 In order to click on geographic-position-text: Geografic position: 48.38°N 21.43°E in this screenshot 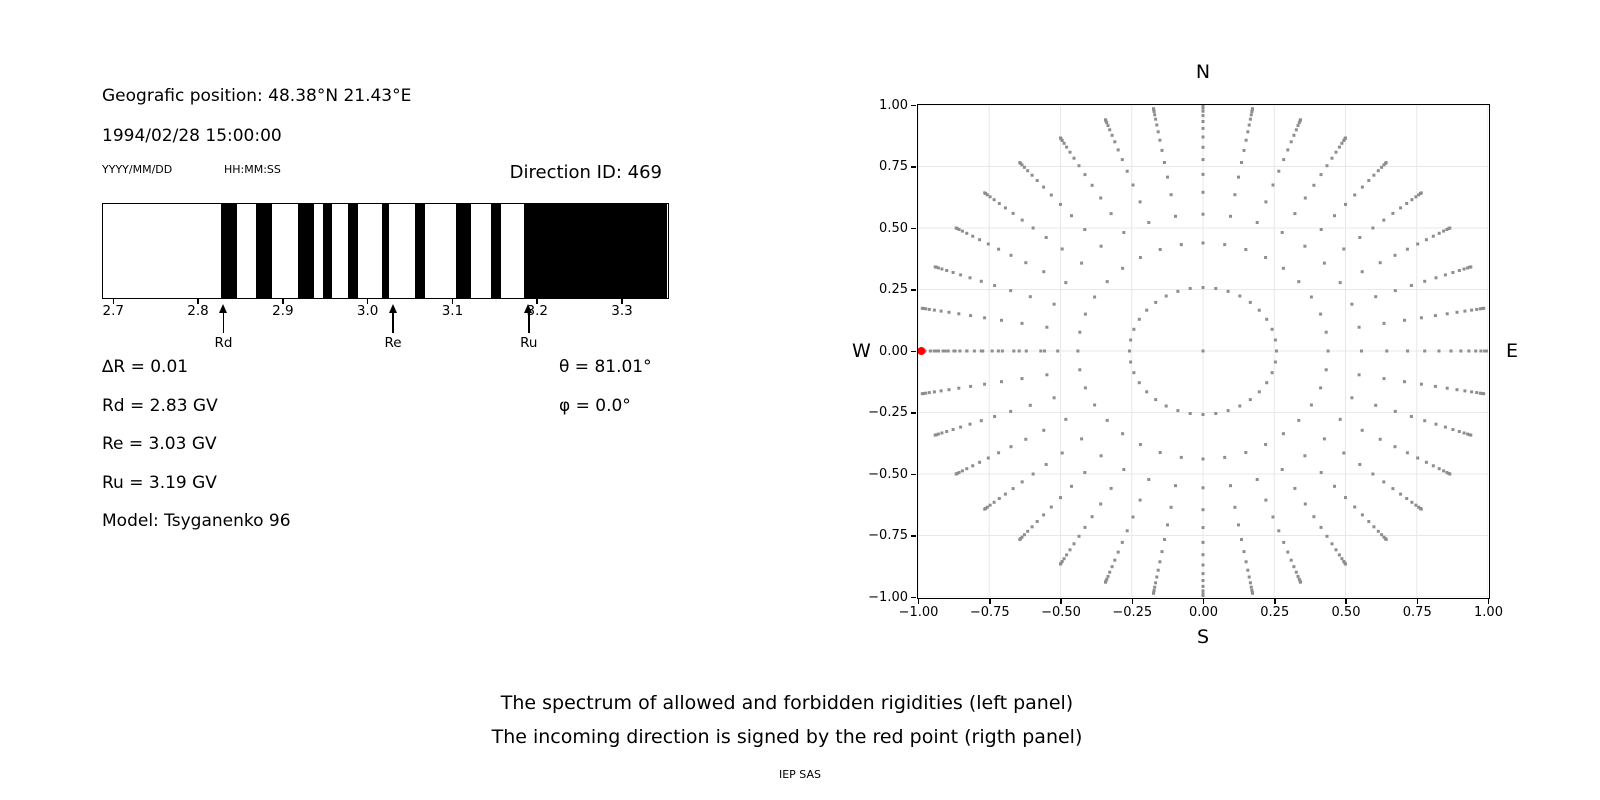, I will do `click(257, 96)`.